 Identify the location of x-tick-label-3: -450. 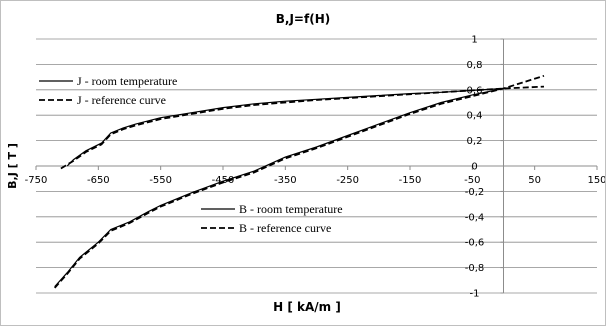
(223, 180).